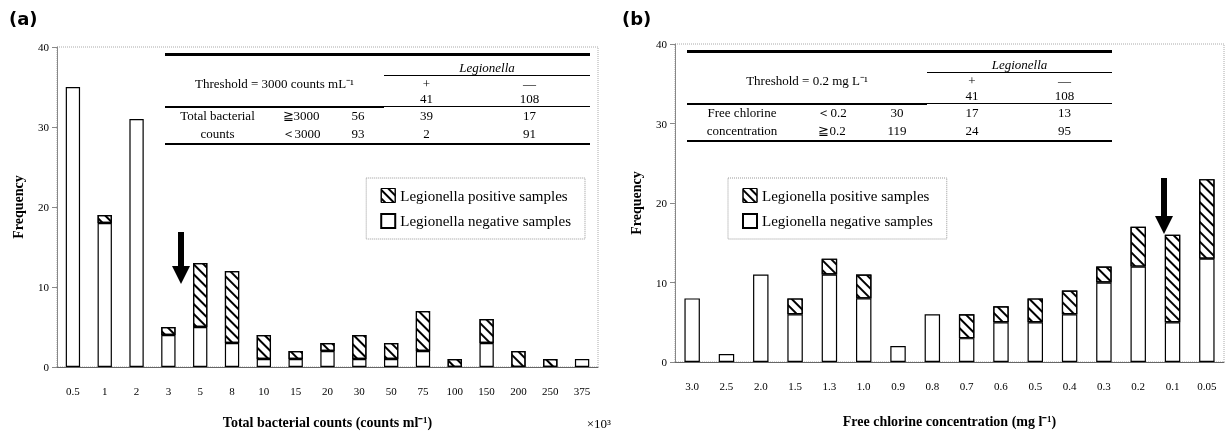 The image size is (1227, 434). I want to click on x-tick-label: 0.9, so click(898, 385).